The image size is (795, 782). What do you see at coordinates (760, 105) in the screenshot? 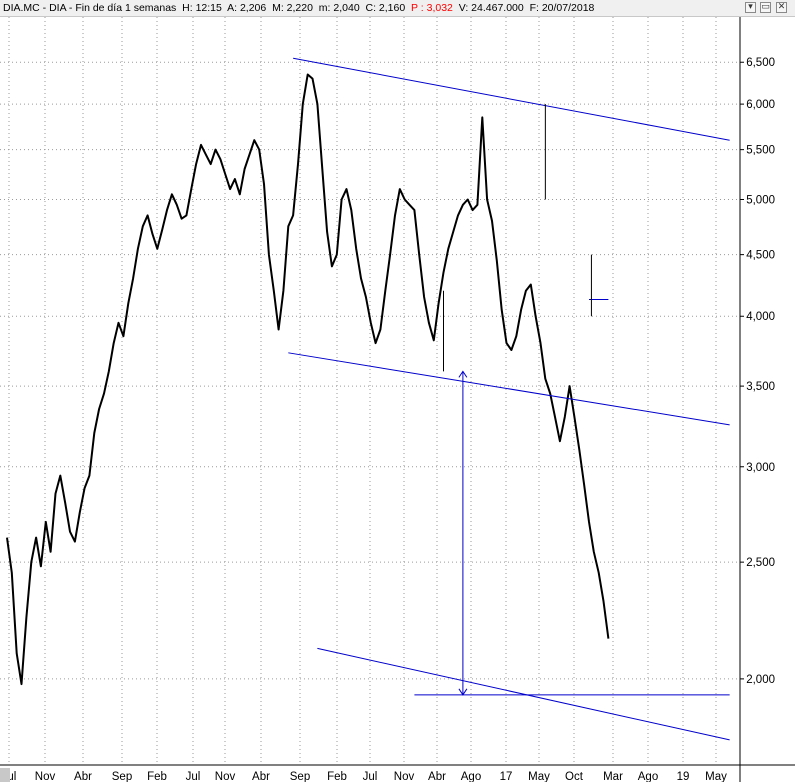
I see `y-tick-label: 6,000` at bounding box center [760, 105].